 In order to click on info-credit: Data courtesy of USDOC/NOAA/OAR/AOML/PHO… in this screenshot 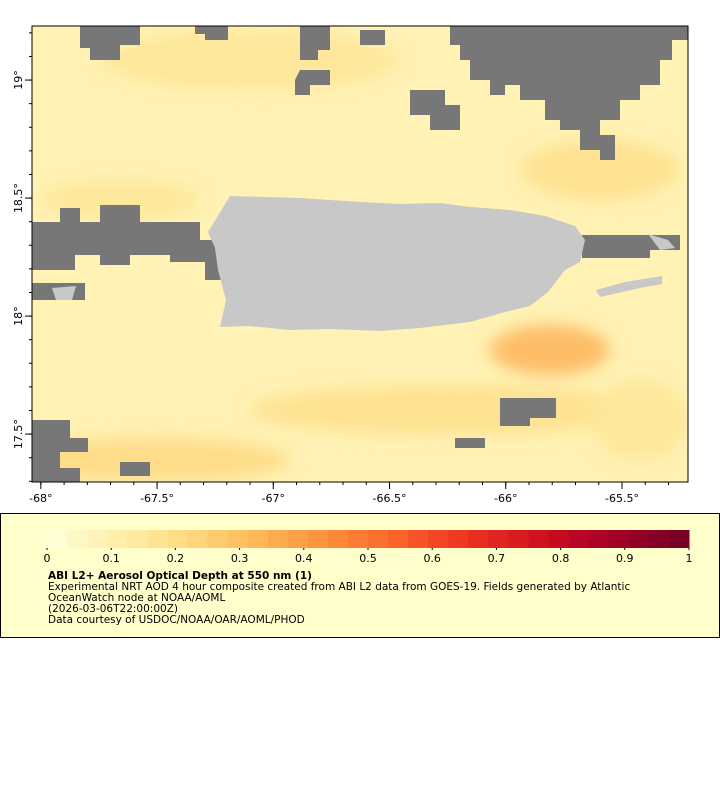, I will do `click(176, 620)`.